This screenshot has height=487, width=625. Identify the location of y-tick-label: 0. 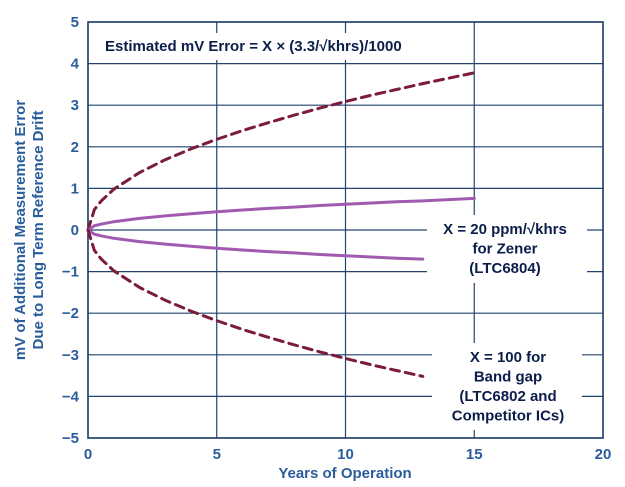
(75, 230).